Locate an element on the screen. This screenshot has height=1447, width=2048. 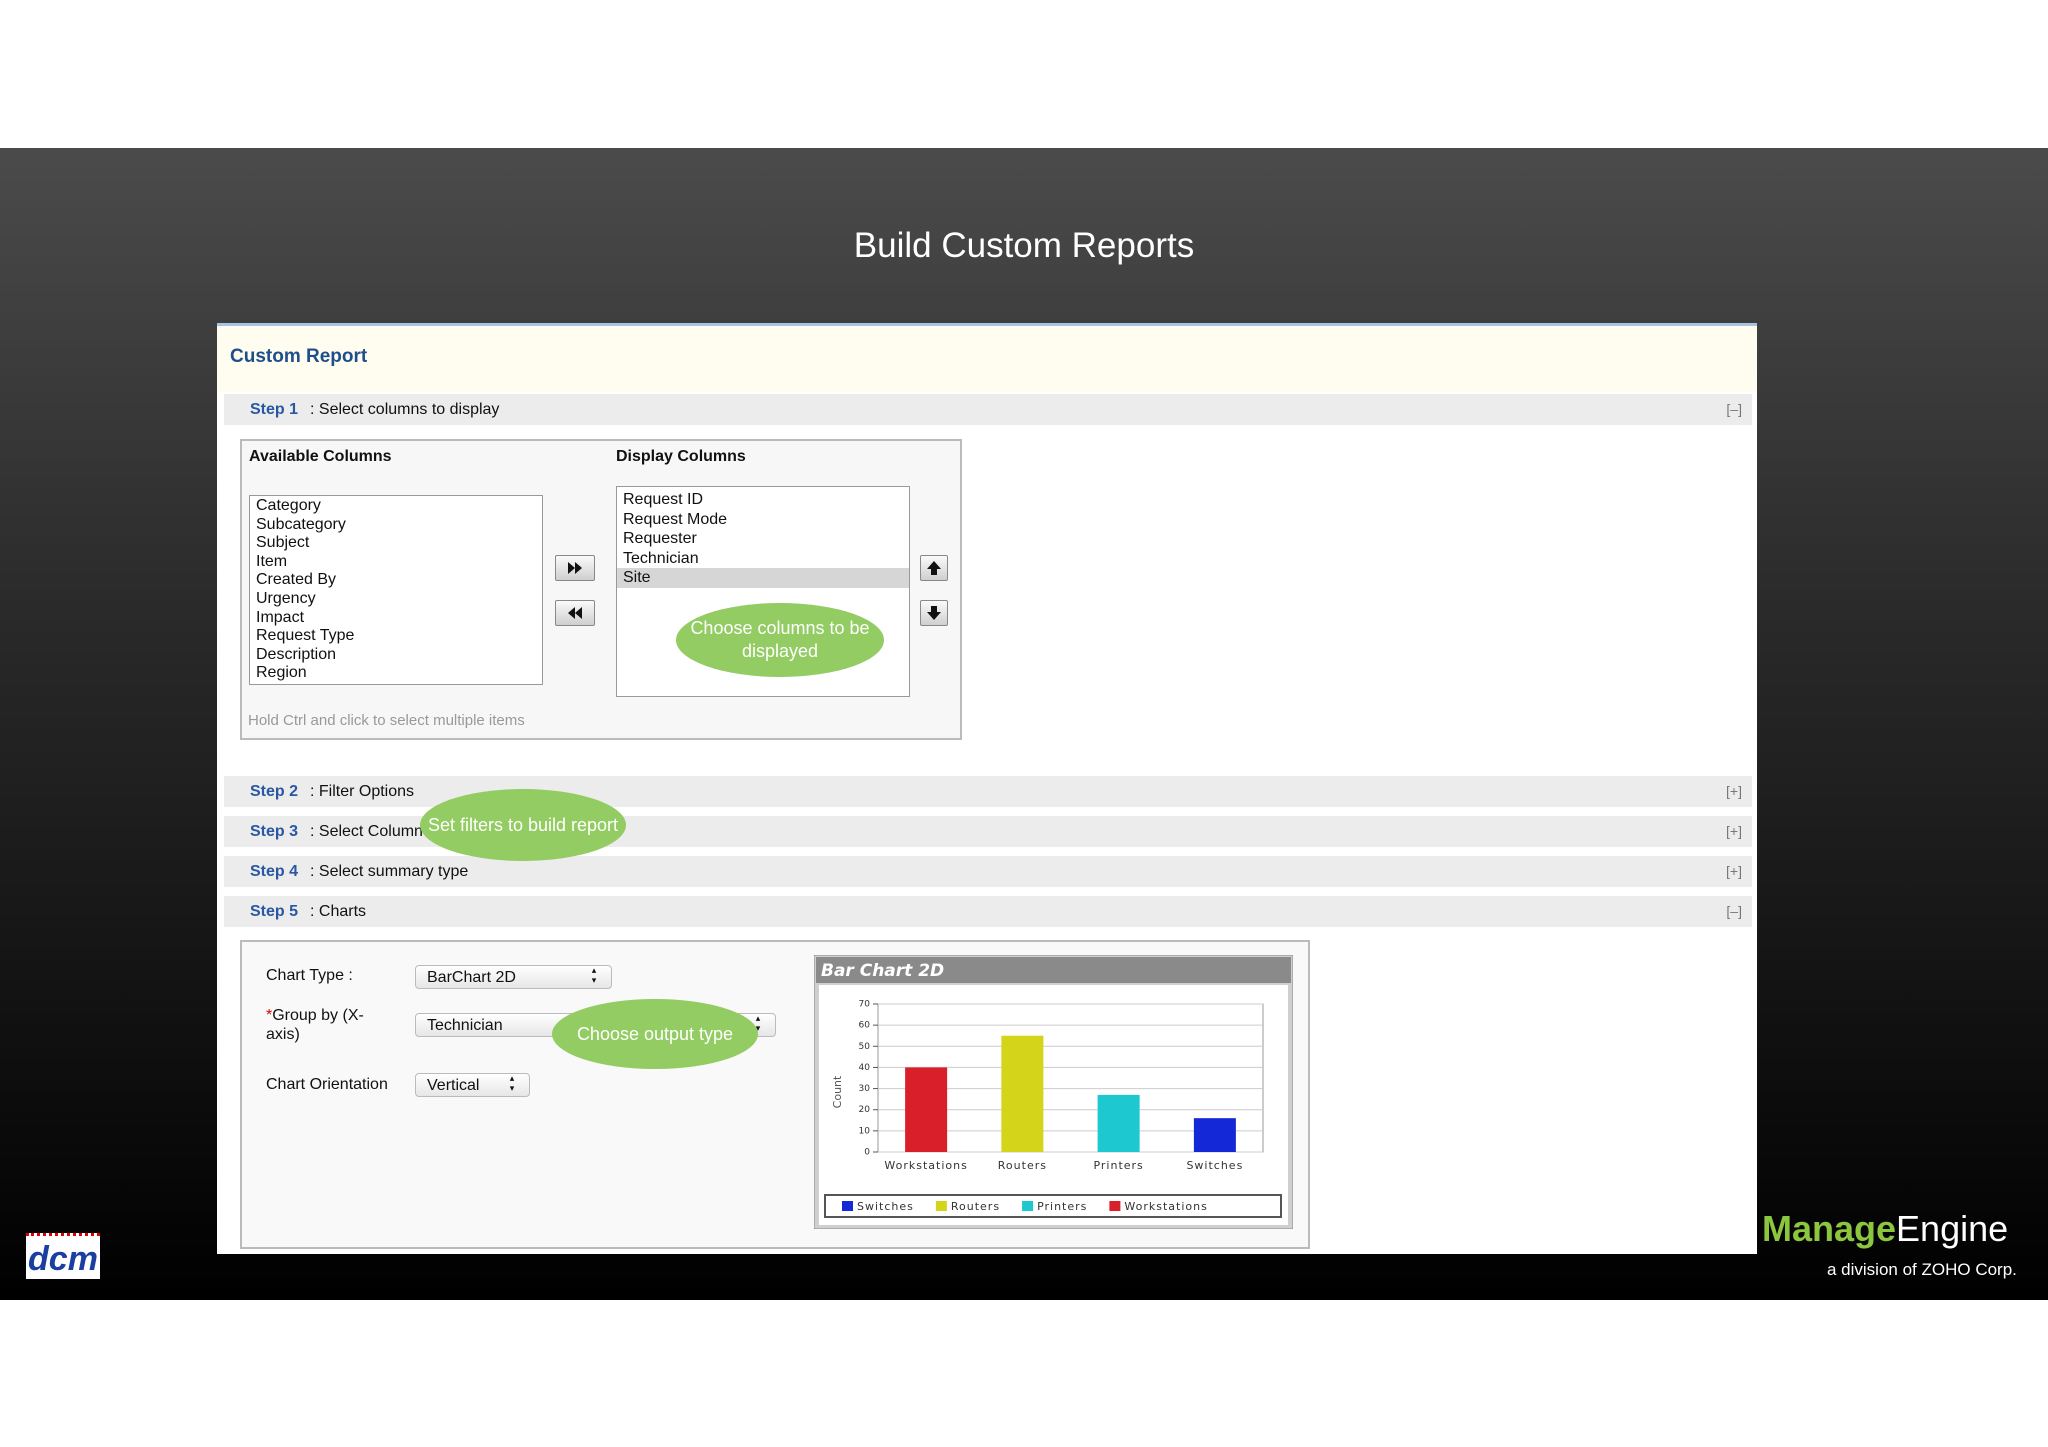
list-item: Impact is located at coordinates (280, 617).